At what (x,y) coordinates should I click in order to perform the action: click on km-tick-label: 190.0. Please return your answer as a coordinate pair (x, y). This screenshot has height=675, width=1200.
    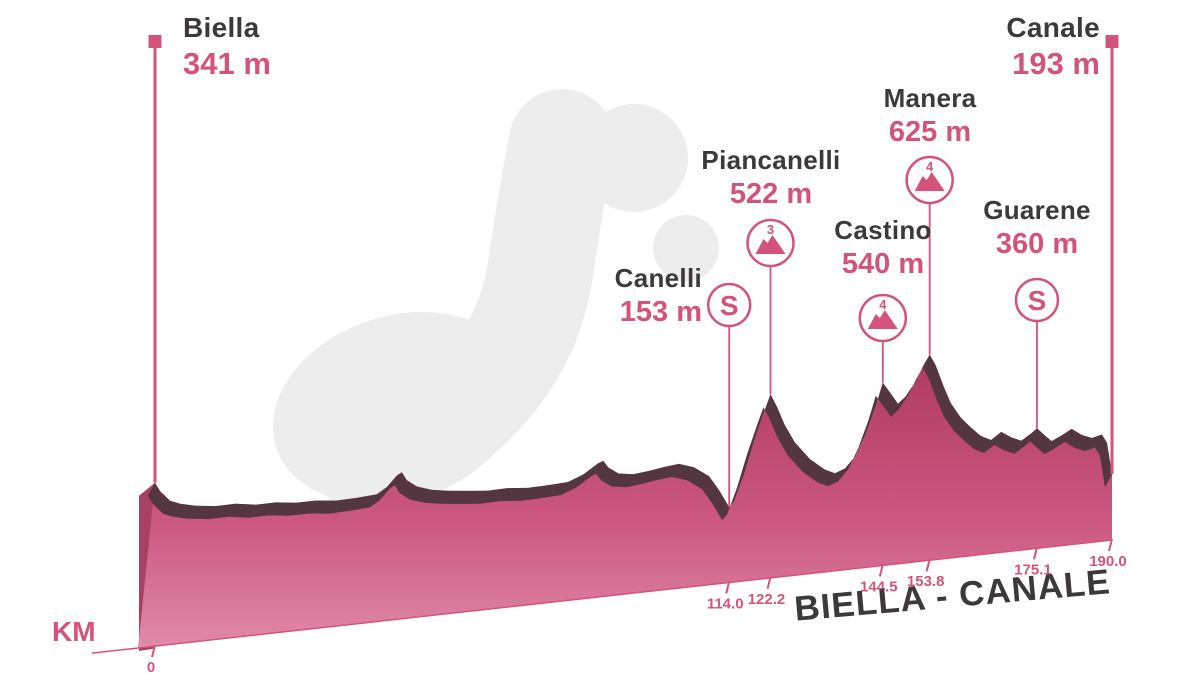
    Looking at the image, I should click on (1108, 561).